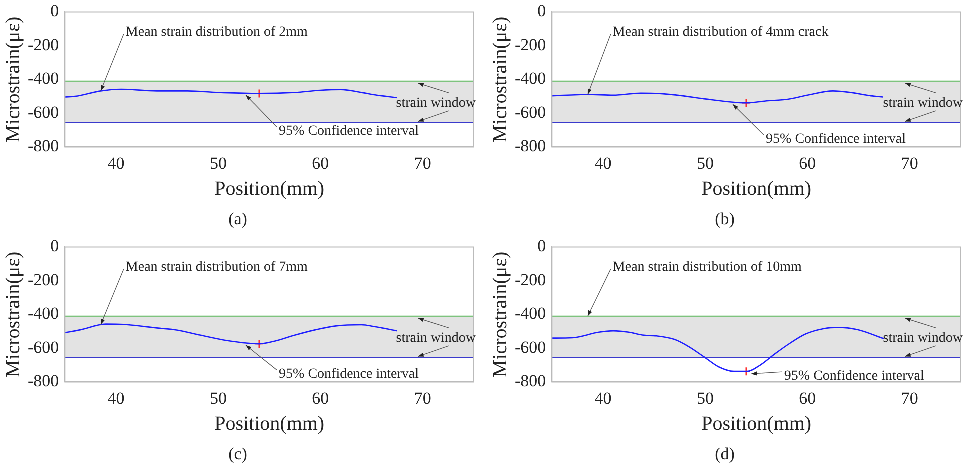 The image size is (973, 469). I want to click on annotation: Mean strain distribution of 4mm crack, so click(720, 32).